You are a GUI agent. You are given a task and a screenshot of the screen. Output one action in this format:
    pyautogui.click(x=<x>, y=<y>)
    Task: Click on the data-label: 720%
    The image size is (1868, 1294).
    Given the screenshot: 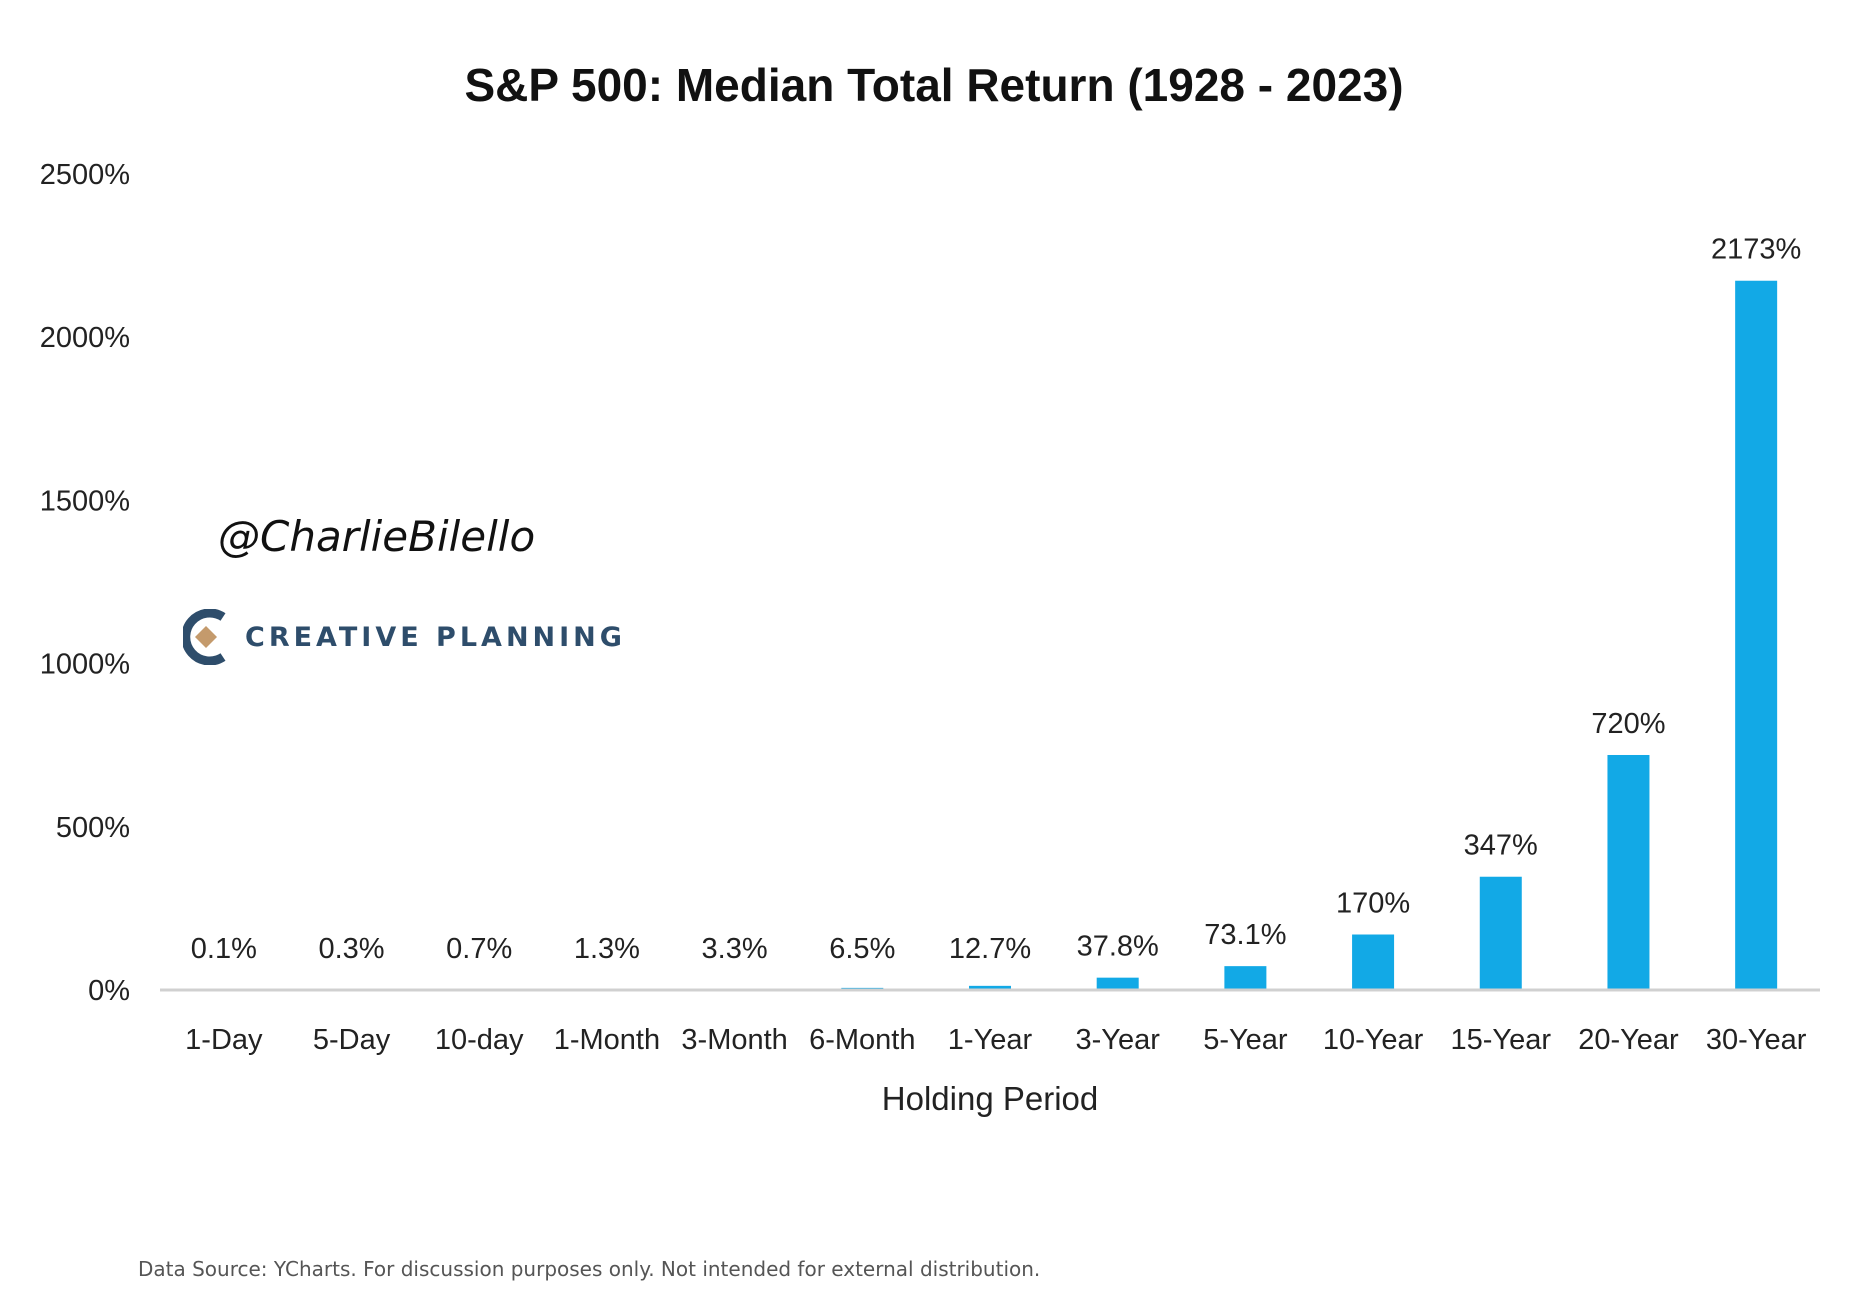 What is the action you would take?
    pyautogui.click(x=1628, y=724)
    